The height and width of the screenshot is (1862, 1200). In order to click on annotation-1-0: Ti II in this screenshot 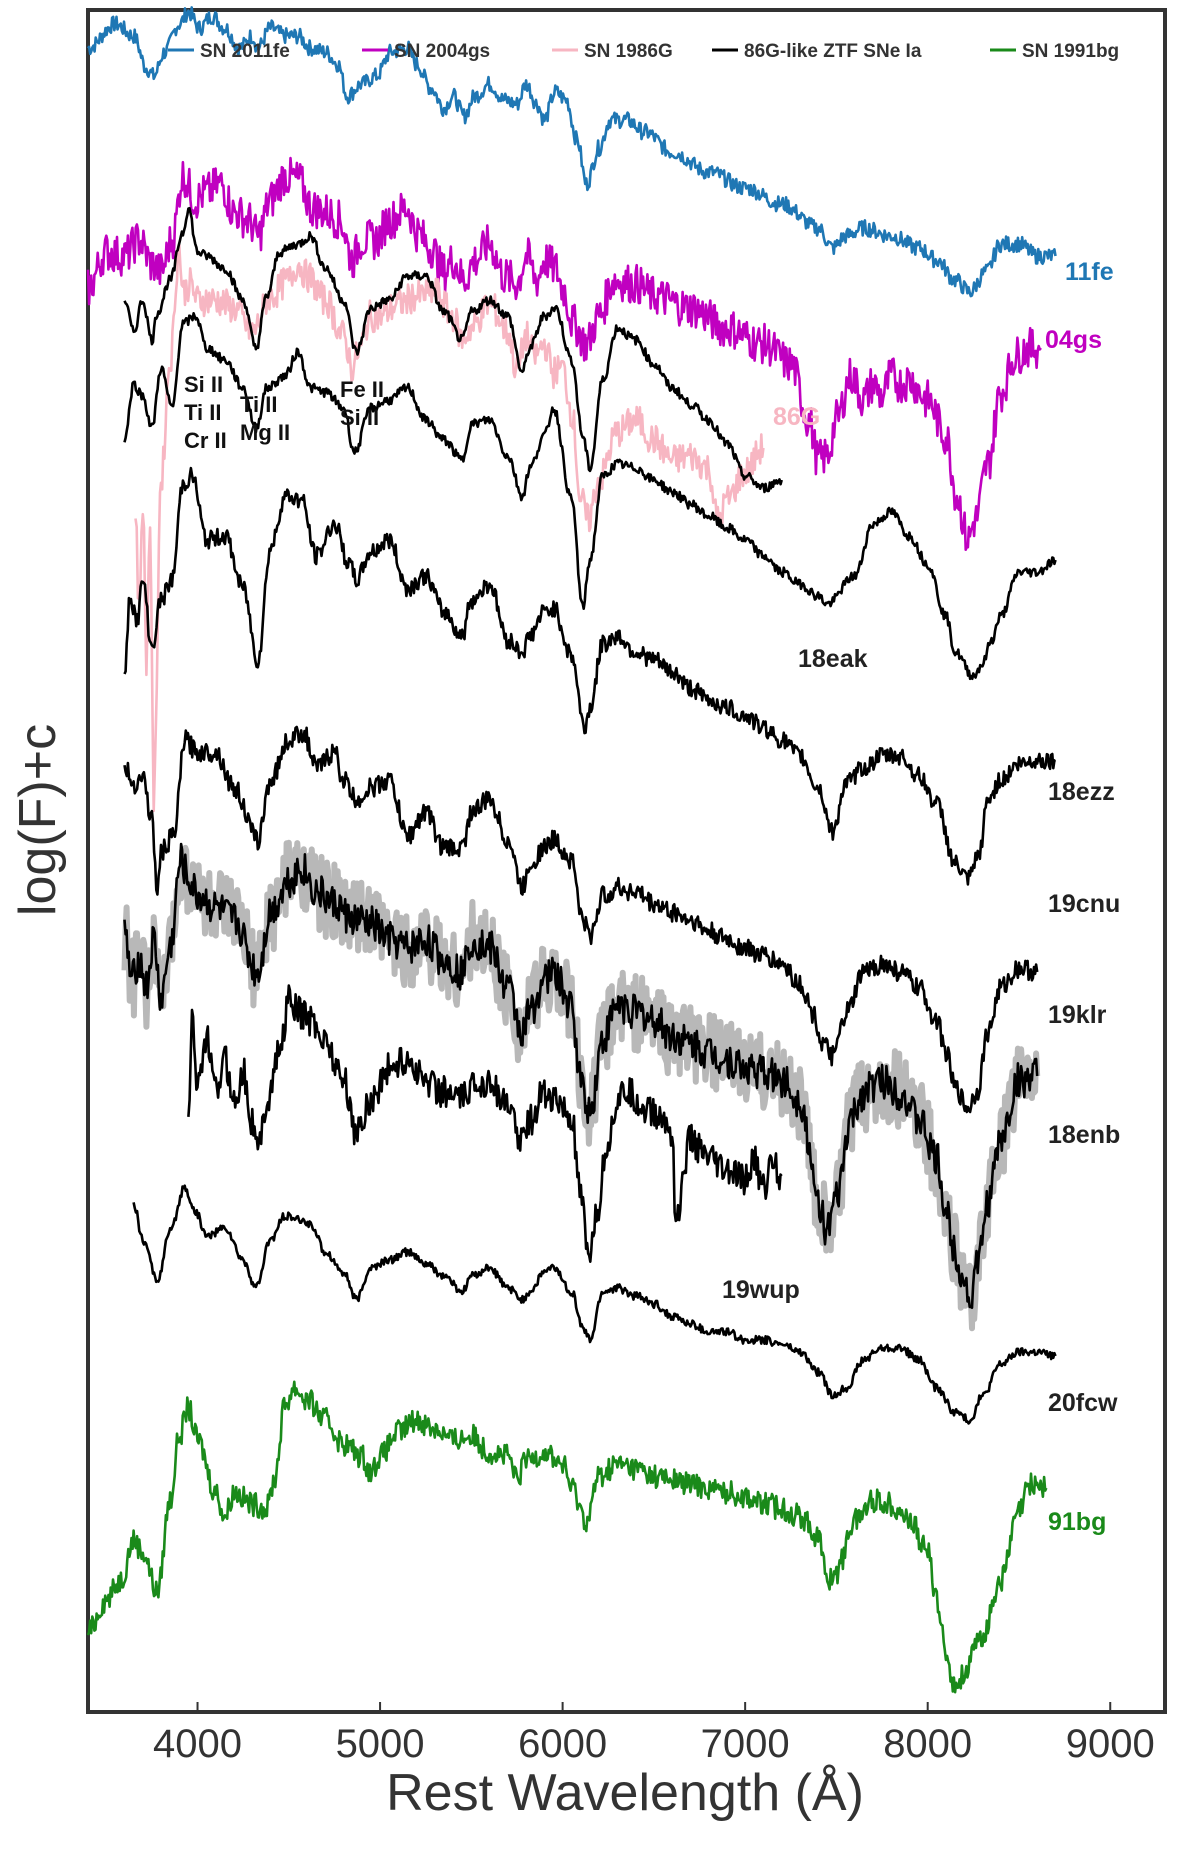, I will do `click(259, 404)`.